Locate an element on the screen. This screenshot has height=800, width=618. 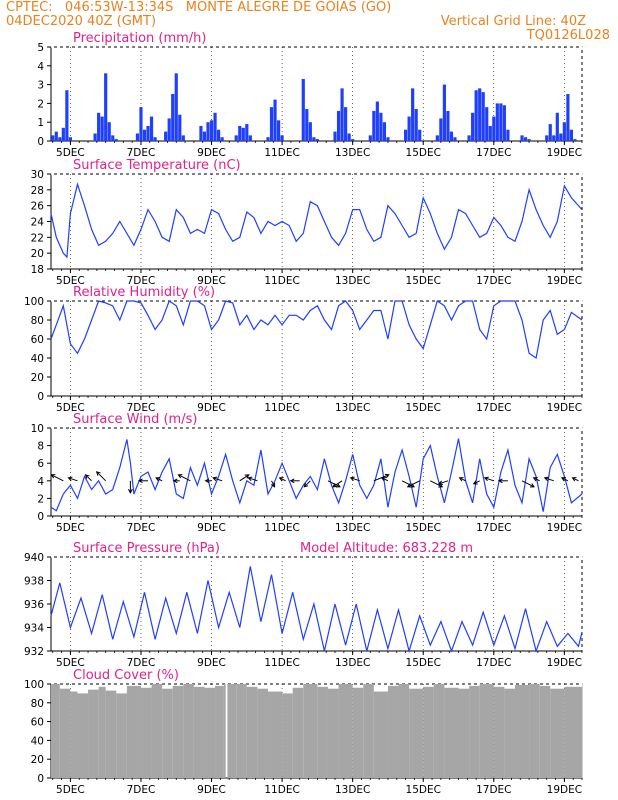
panel-title: Surface Temperature (nC) is located at coordinates (157, 165).